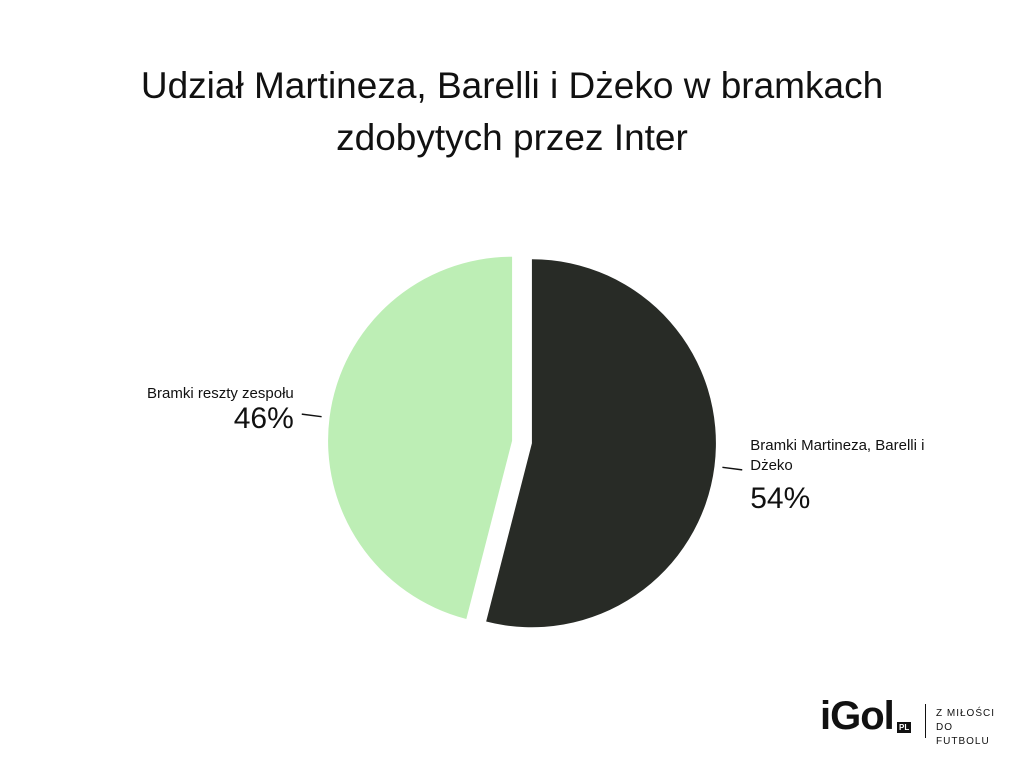  Describe the element at coordinates (780, 498) in the screenshot. I see `value-label: 54%` at that location.